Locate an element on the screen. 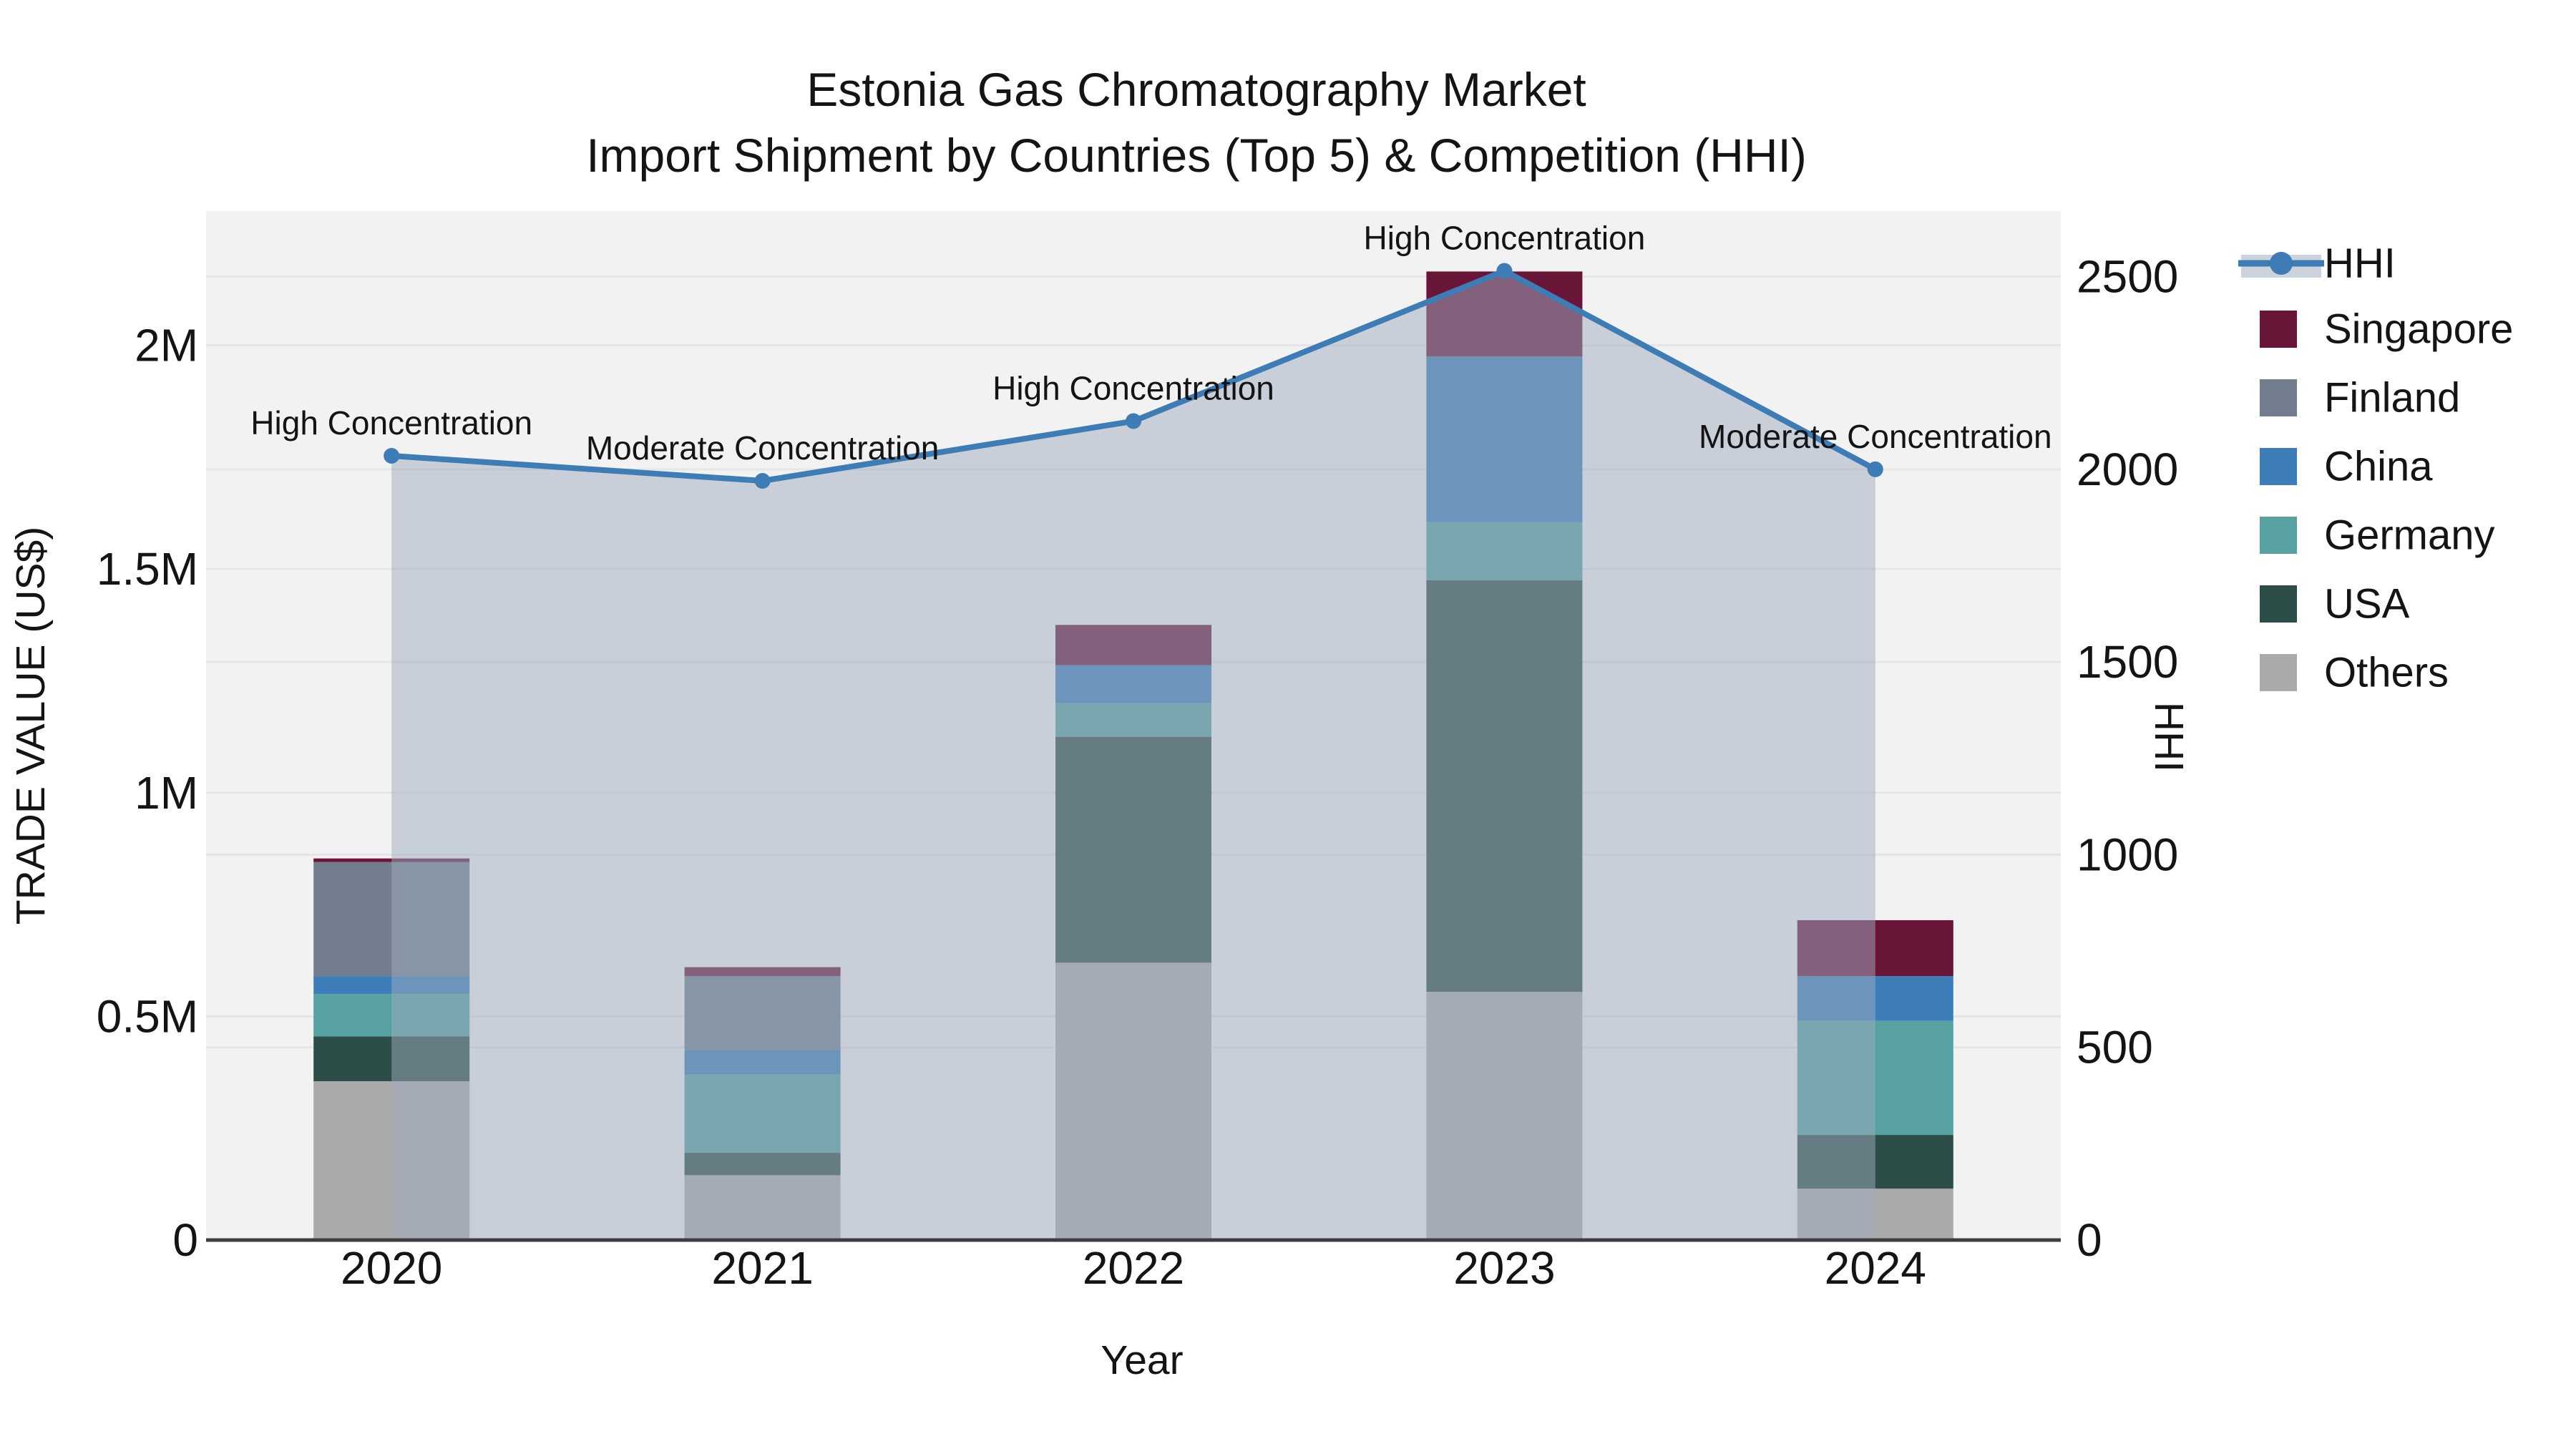  legend-label-singapore: Singapore is located at coordinates (2418, 329).